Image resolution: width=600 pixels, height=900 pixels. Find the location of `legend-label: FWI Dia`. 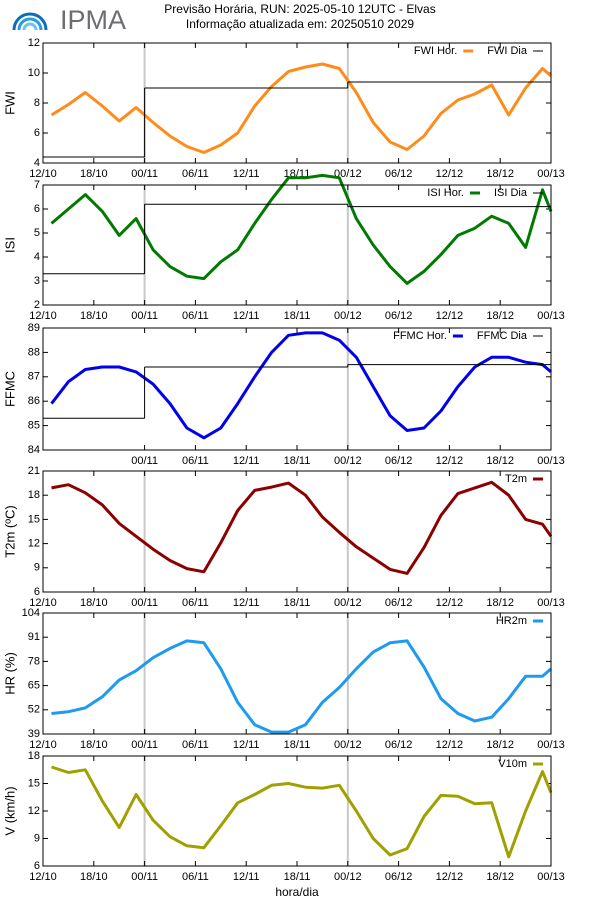

legend-label: FWI Dia is located at coordinates (507, 51).